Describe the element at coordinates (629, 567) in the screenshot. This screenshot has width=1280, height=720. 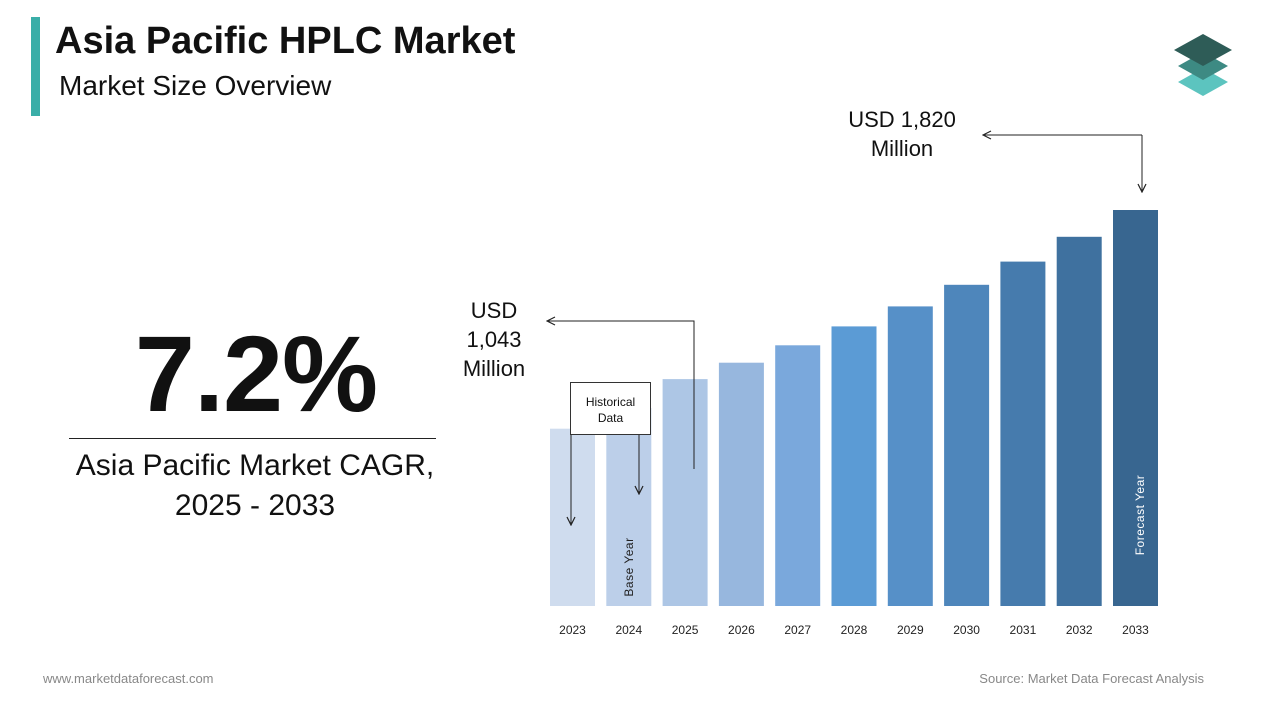
I see `base-year-label: Base Year` at that location.